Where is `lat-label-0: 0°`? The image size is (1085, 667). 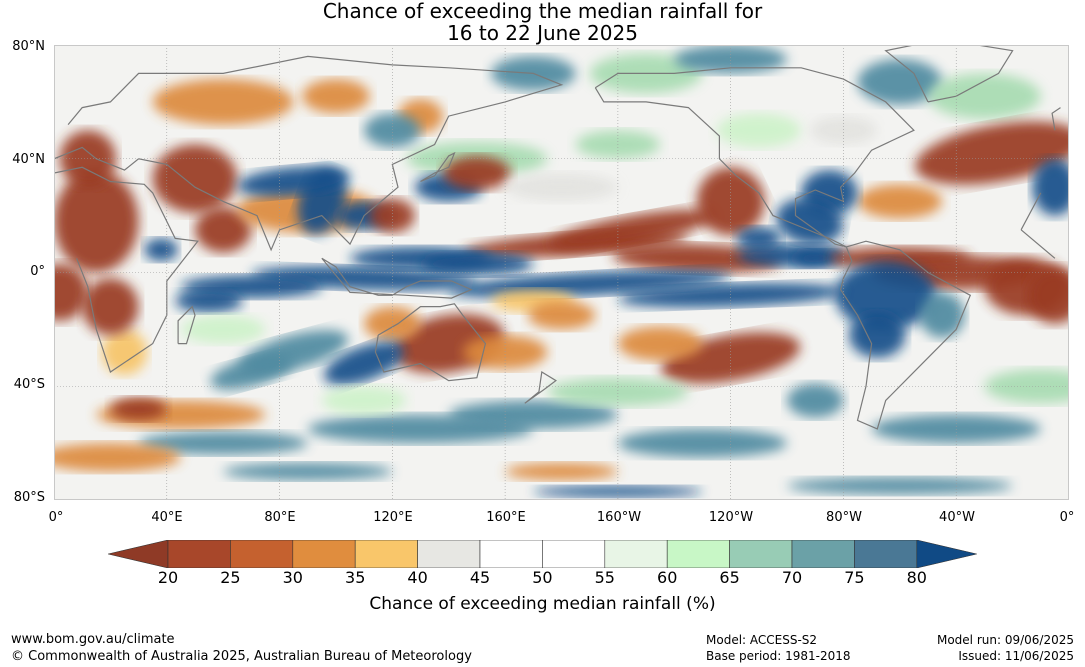 lat-label-0: 0° is located at coordinates (37, 271).